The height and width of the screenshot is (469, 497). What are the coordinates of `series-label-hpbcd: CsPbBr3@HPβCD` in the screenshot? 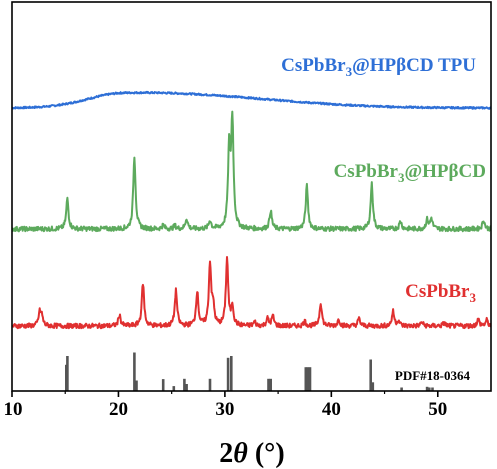 It's located at (410, 173).